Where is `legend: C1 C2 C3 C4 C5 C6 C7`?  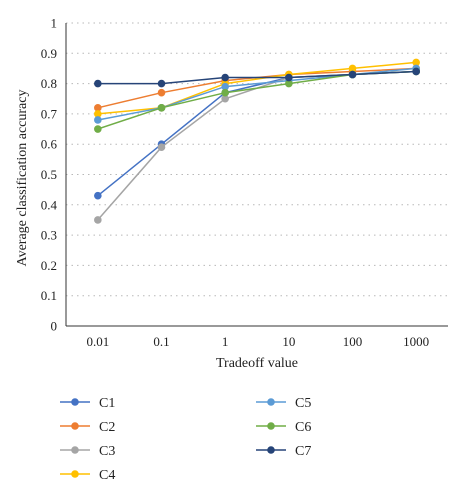 legend: C1 C2 C3 C4 C5 C6 C7 is located at coordinates (185, 439).